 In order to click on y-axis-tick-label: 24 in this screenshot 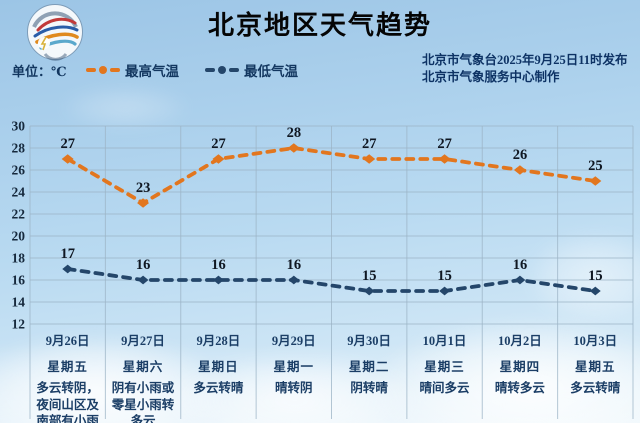, I will do `click(19, 192)`.